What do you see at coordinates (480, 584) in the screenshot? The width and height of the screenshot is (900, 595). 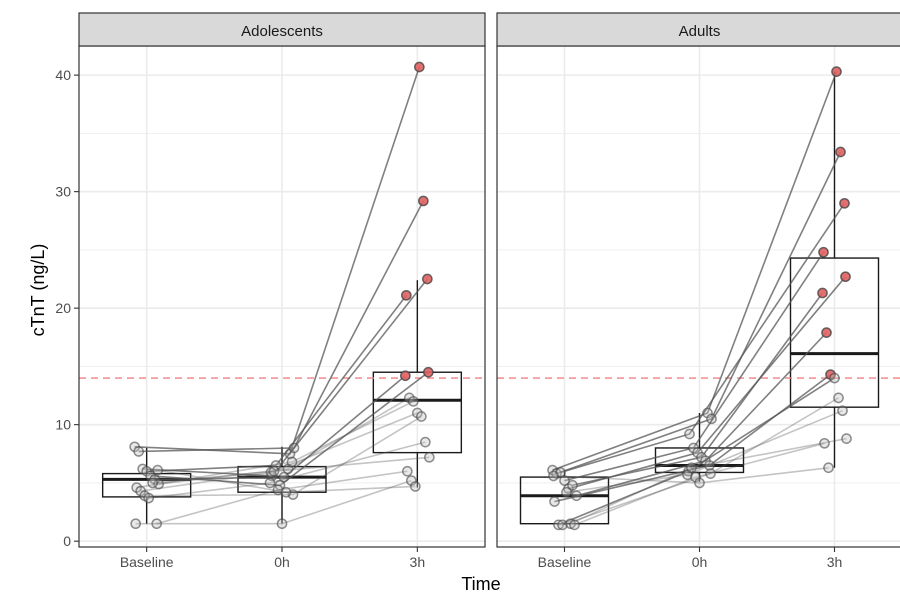 I see `x-axis-title: Time` at bounding box center [480, 584].